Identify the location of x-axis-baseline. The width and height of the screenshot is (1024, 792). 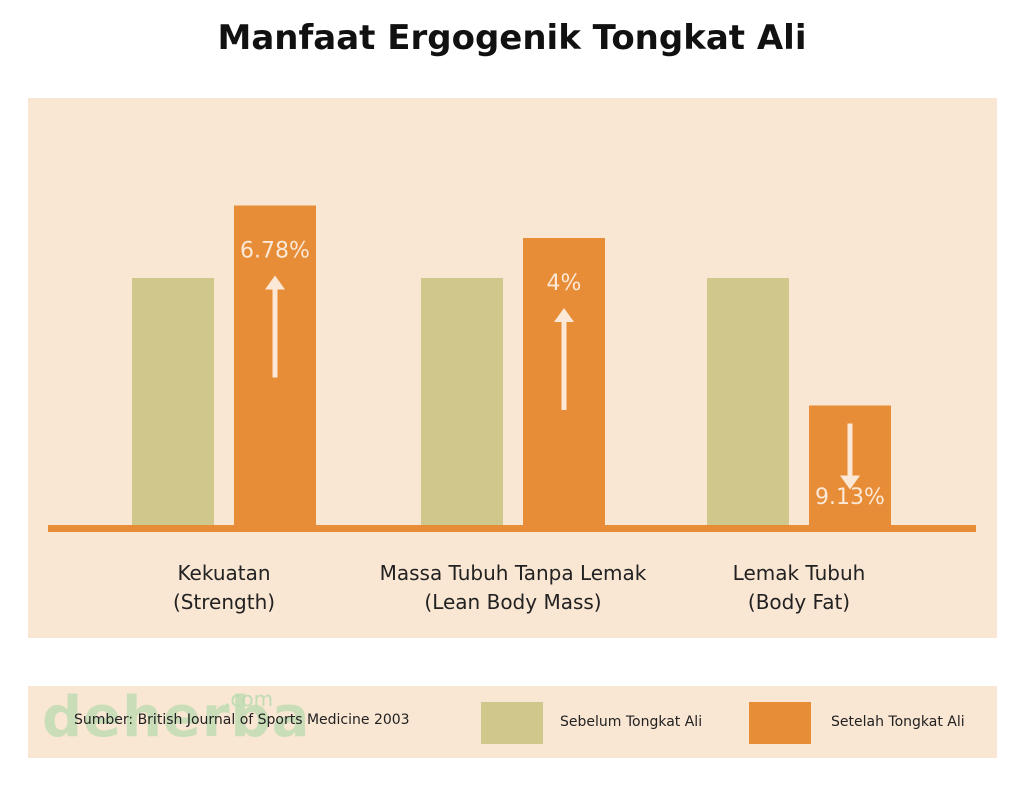
(512, 528).